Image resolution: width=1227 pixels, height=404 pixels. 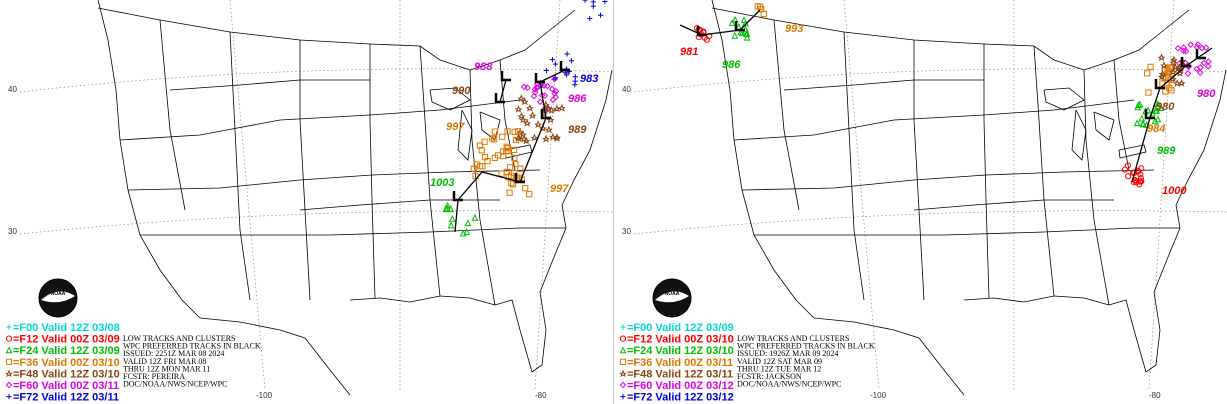 What do you see at coordinates (179, 338) in the screenshot?
I see `info-line: LOW TRACKS AND CLUSTERS` at bounding box center [179, 338].